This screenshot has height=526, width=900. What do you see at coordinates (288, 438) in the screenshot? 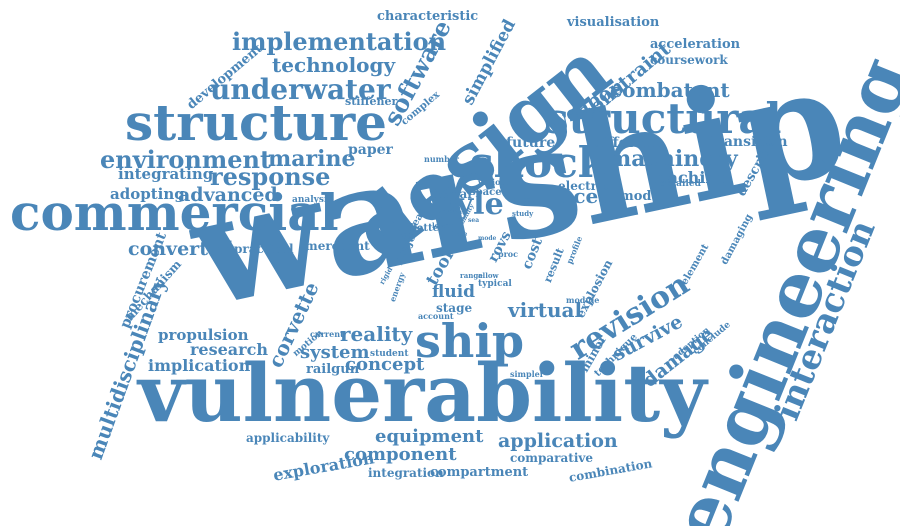
I see `word: applicability` at bounding box center [288, 438].